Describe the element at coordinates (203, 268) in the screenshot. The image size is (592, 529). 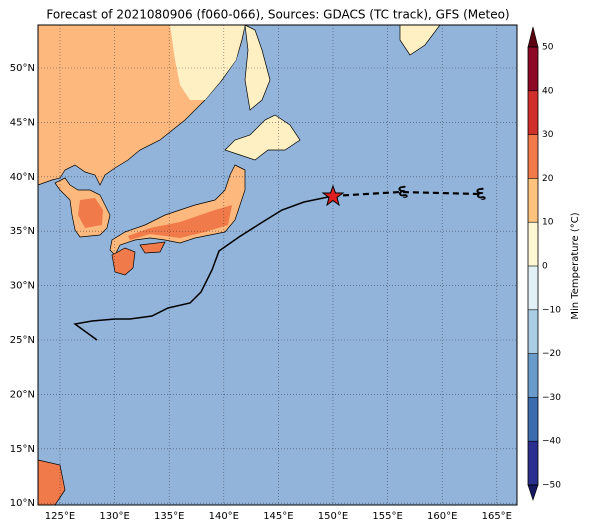
I see `track` at that location.